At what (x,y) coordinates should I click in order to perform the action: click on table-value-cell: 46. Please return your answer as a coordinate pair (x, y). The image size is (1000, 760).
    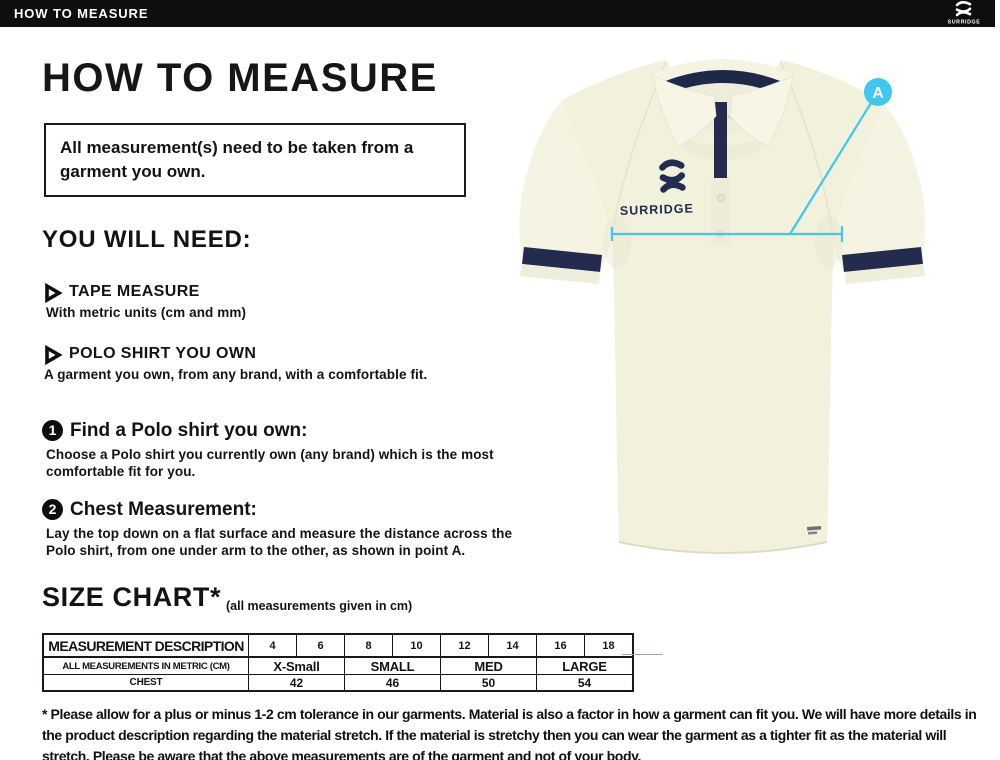
    Looking at the image, I should click on (392, 683).